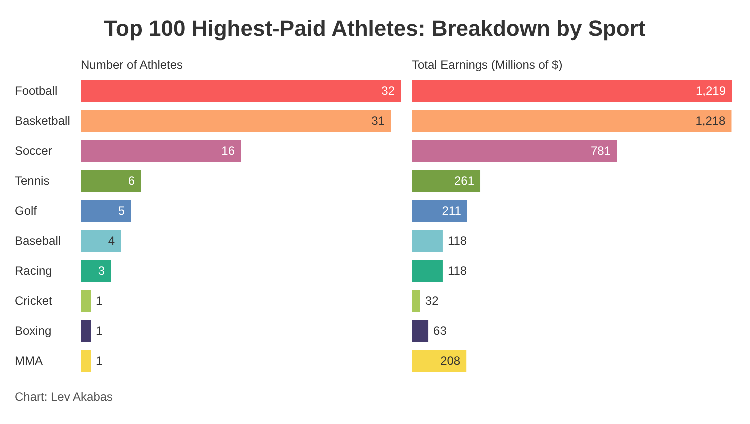 Image resolution: width=750 pixels, height=424 pixels. What do you see at coordinates (38, 241) in the screenshot?
I see `y-tick-label: Baseball` at bounding box center [38, 241].